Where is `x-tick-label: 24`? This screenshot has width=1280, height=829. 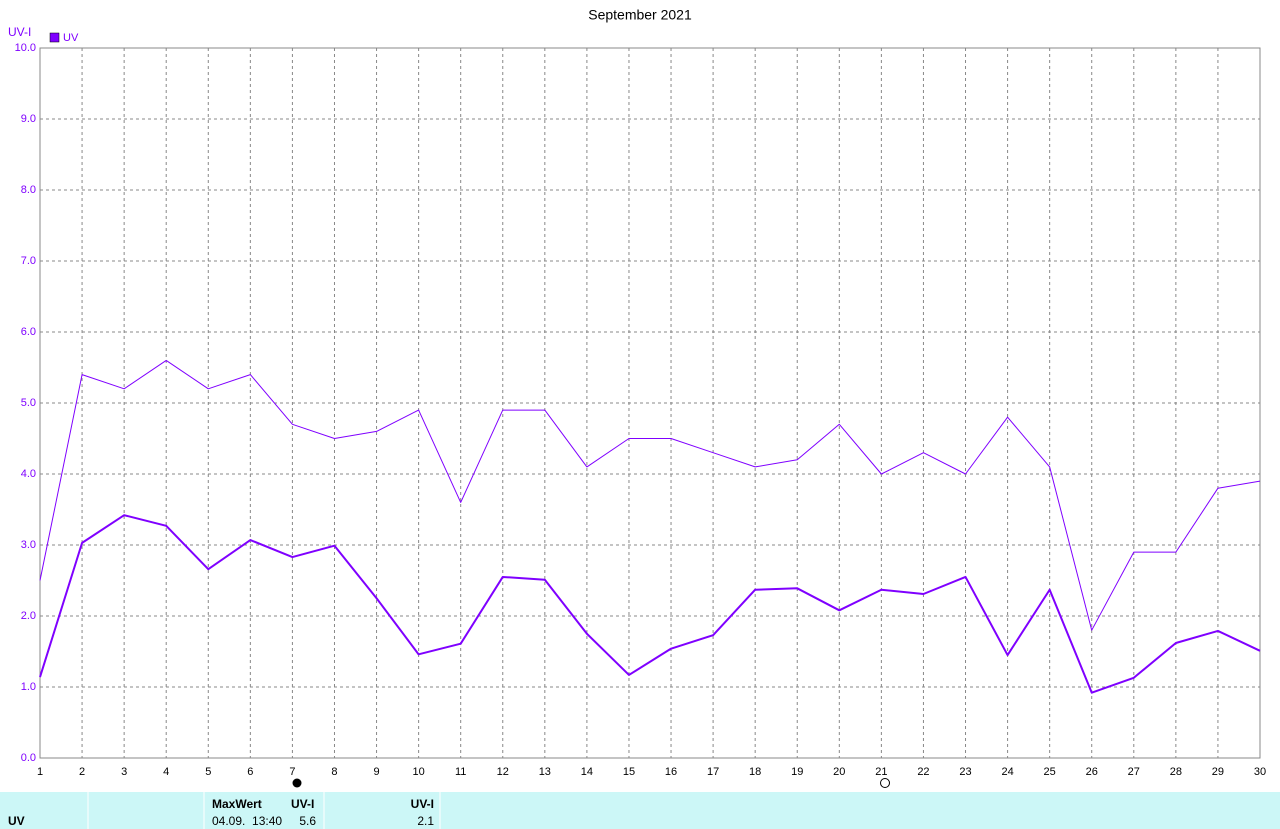
x-tick-label: 24 is located at coordinates (1007, 772).